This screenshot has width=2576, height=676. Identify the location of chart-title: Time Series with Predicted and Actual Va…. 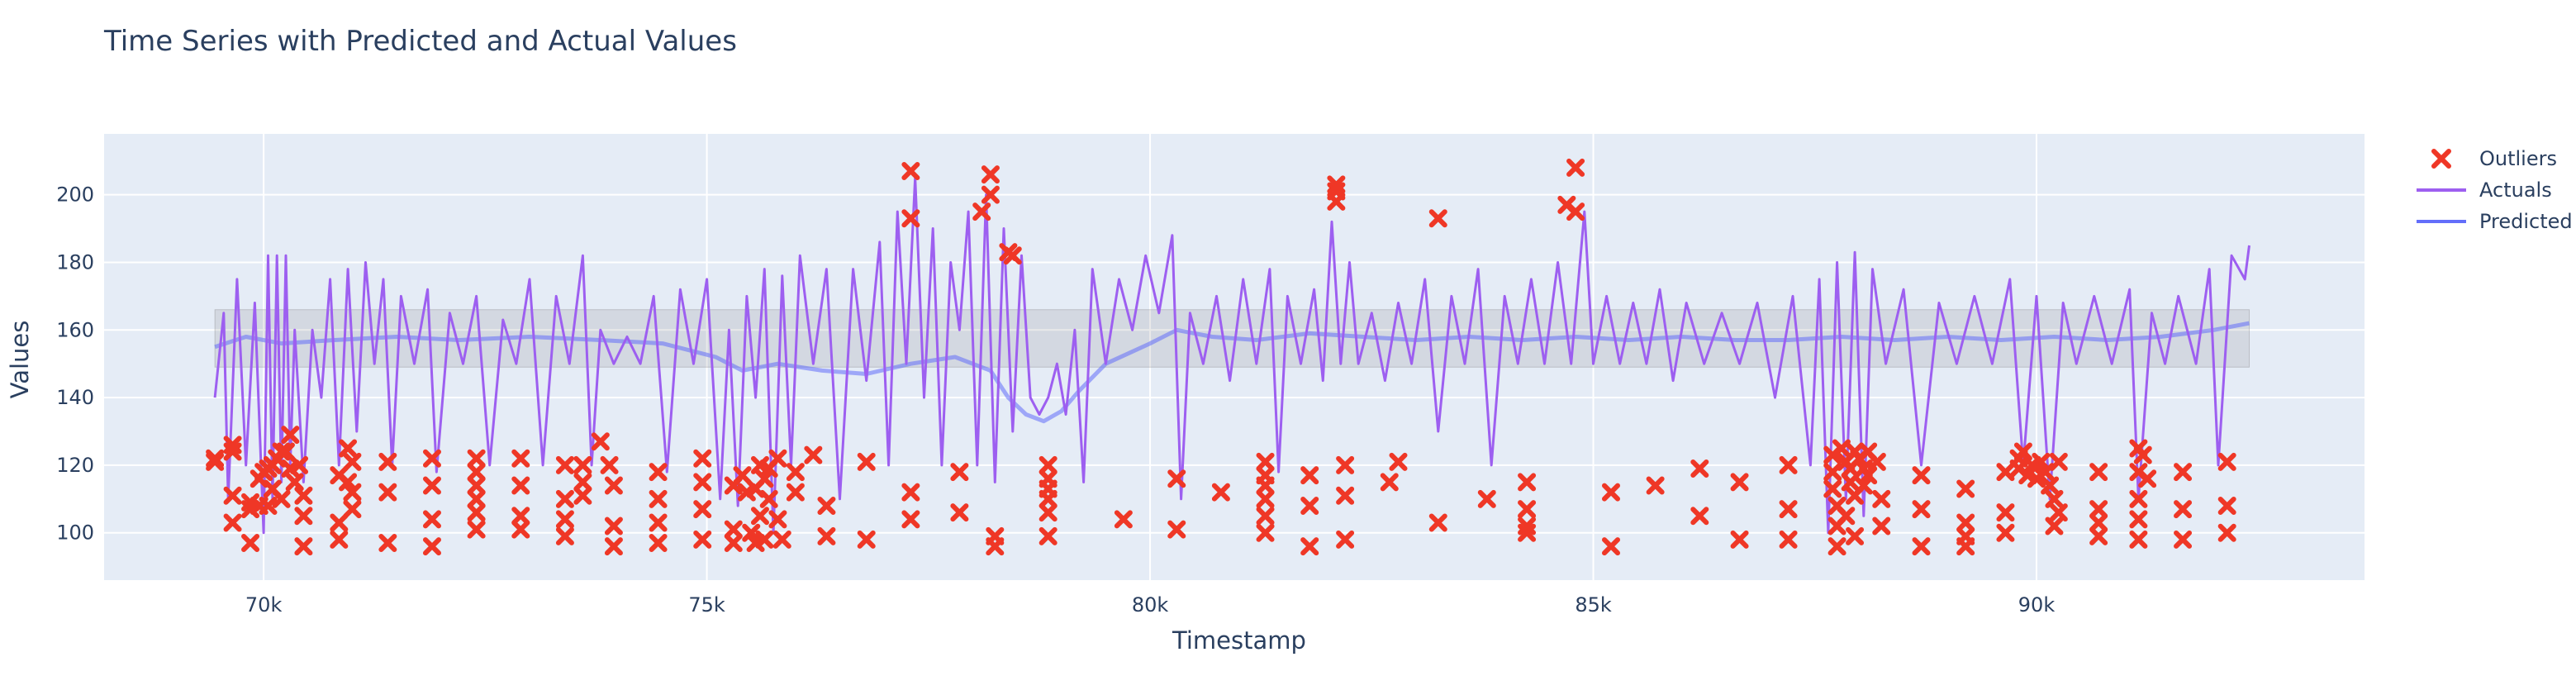
(420, 42).